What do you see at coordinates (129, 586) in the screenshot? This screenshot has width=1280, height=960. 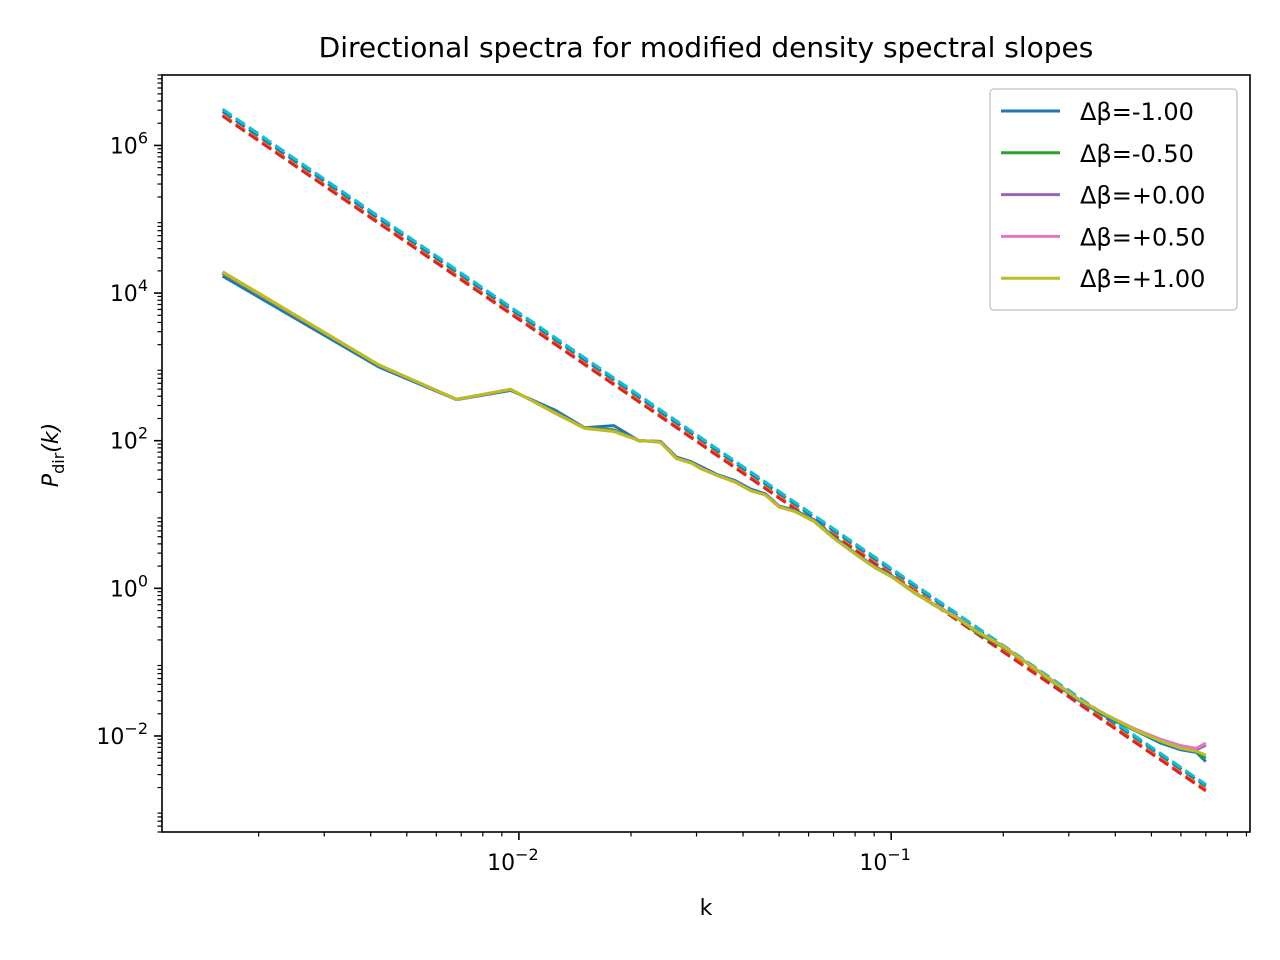 I see `y-tick-label-3: 10⁰` at bounding box center [129, 586].